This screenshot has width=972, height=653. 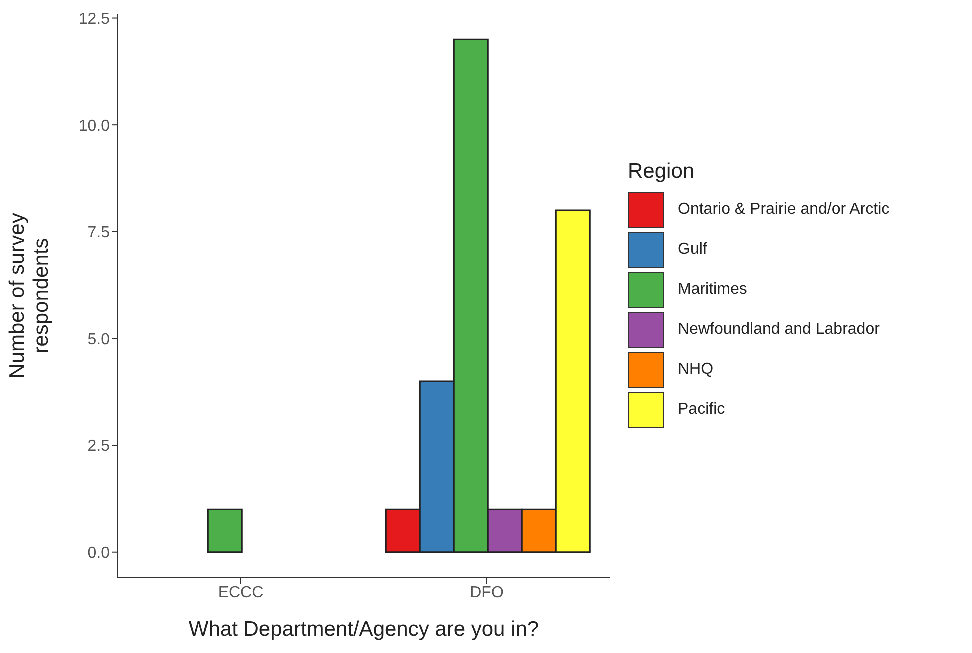 I want to click on y-tick-label: 12.5, so click(x=94, y=19).